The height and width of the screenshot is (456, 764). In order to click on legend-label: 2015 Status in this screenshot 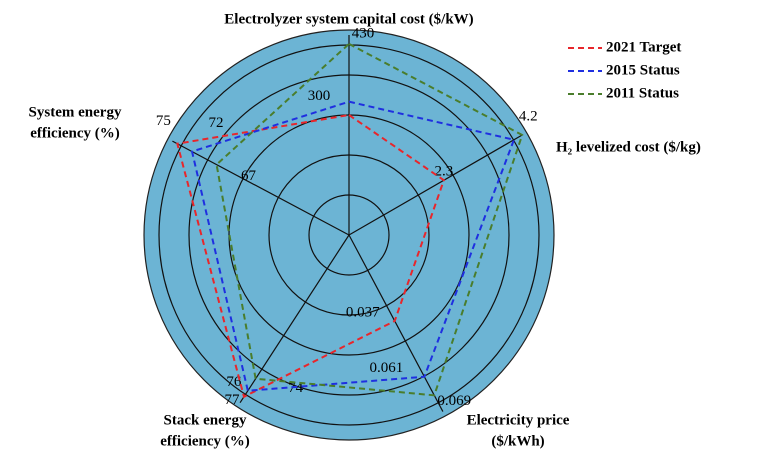, I will do `click(643, 70)`.